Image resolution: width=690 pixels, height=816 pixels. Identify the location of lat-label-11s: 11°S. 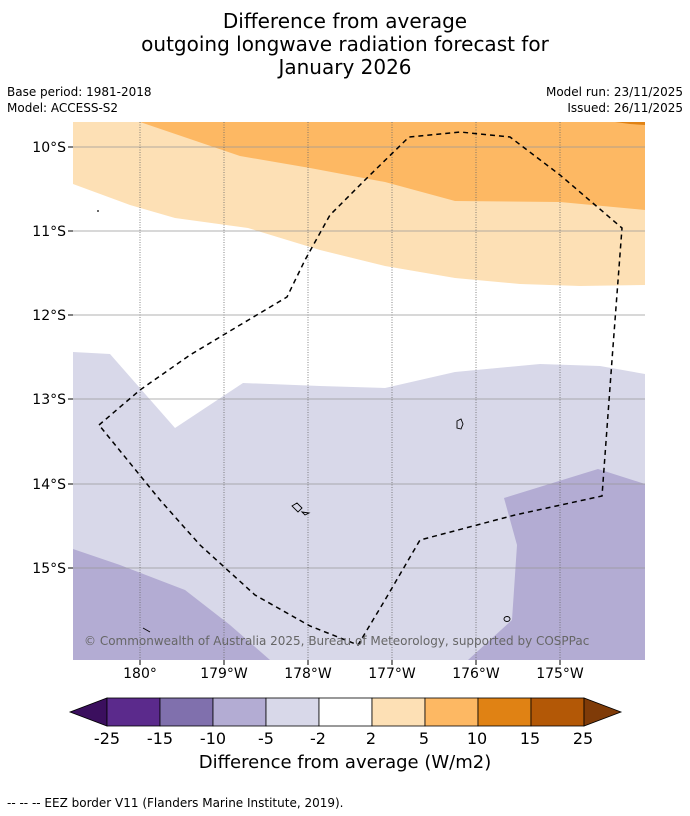
(49, 232).